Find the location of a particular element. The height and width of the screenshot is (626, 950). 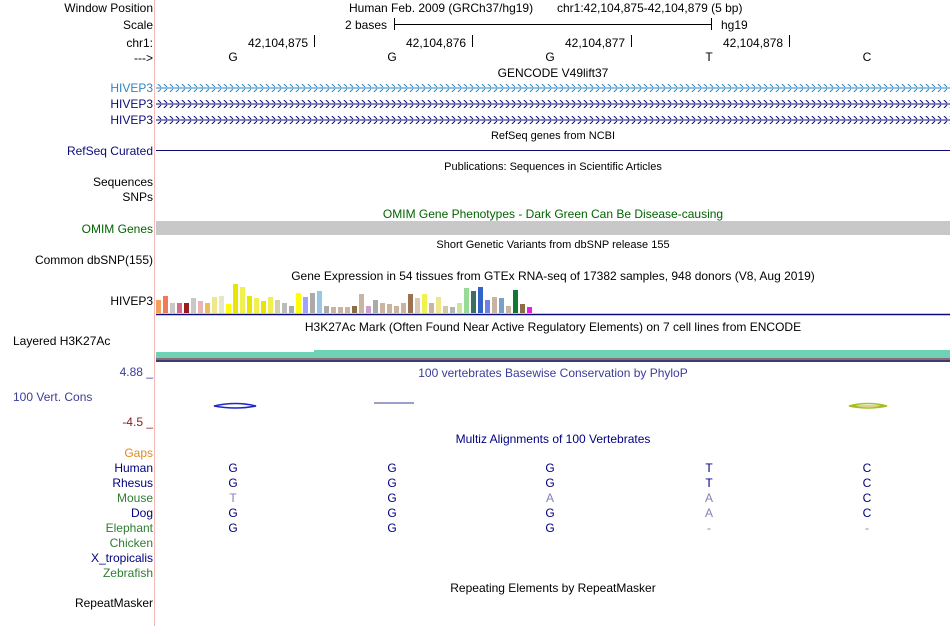

refseq-label: RefSeq Curated is located at coordinates (109, 151).